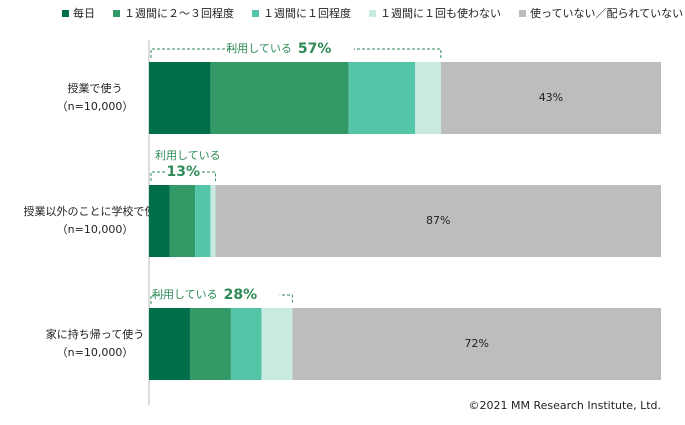 This screenshot has height=425, width=685. I want to click on category-label: 家に持ち帰って使う, so click(95, 334).